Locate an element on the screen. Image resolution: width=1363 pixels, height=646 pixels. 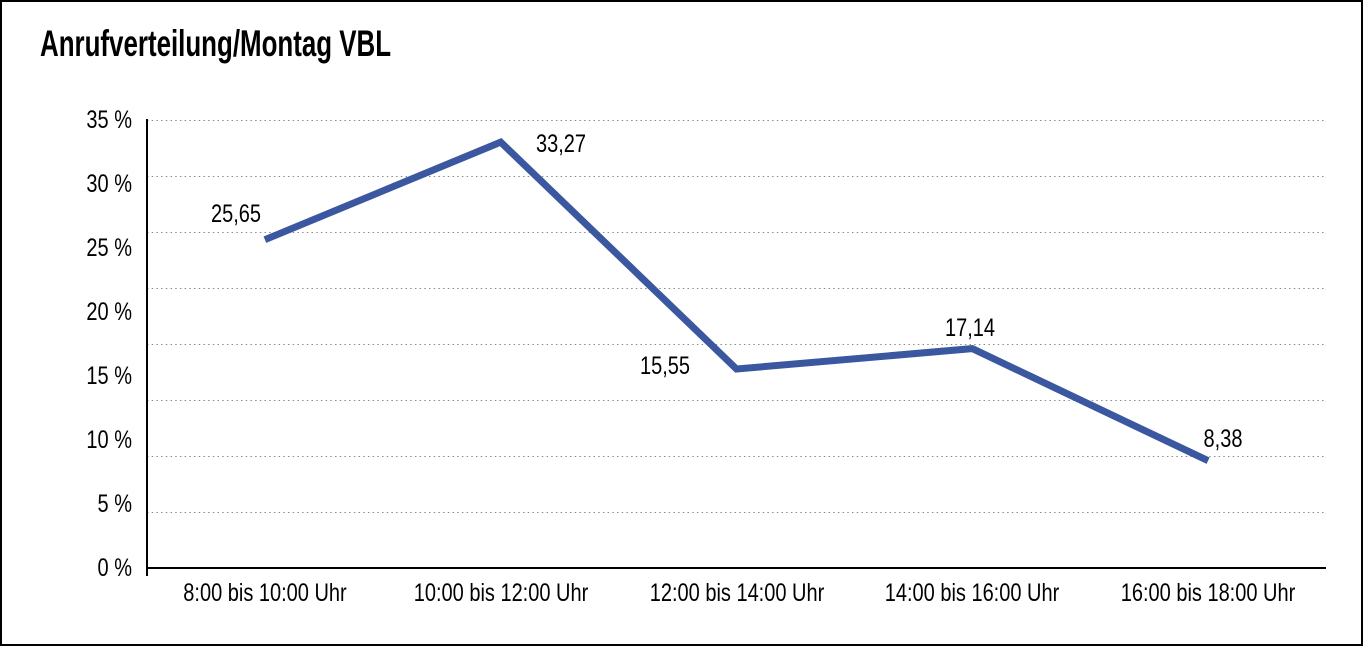
chart-title: Anrufverteilung/Montag VBL is located at coordinates (216, 43).